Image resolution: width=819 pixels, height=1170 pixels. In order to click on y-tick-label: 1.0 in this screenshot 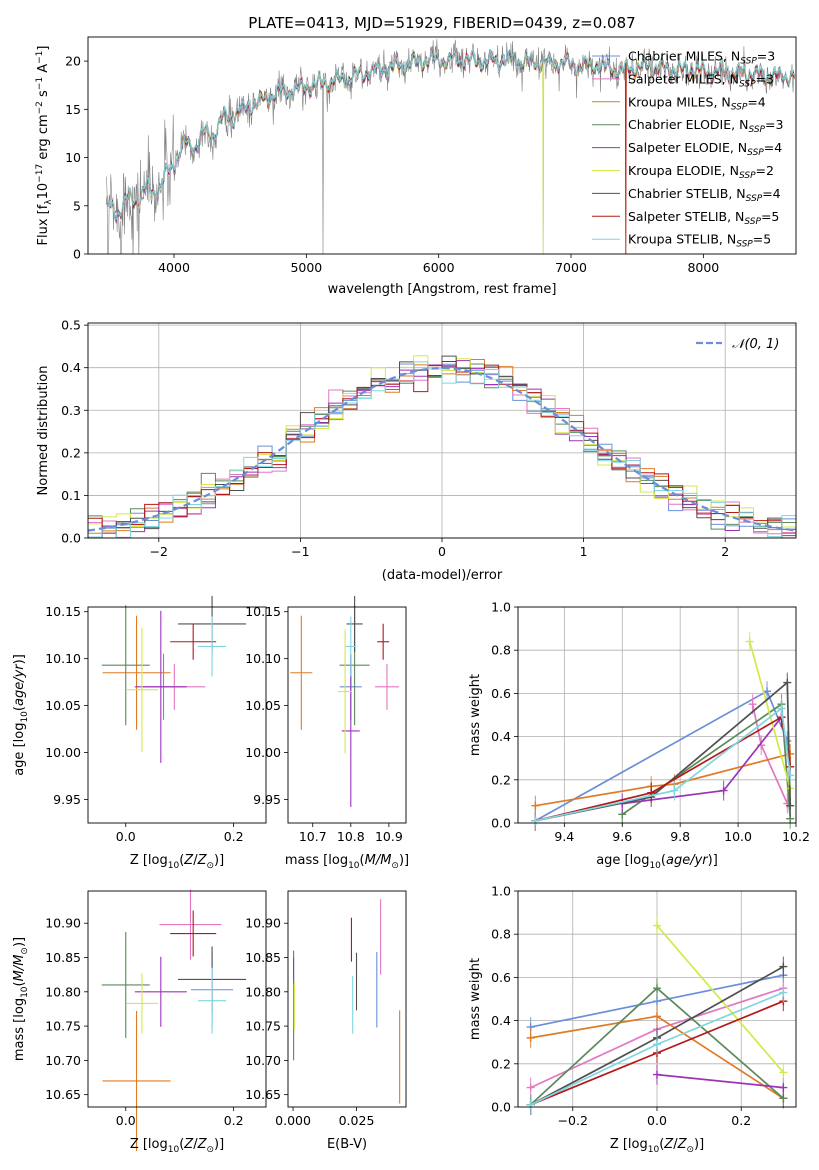, I will do `click(501, 891)`.